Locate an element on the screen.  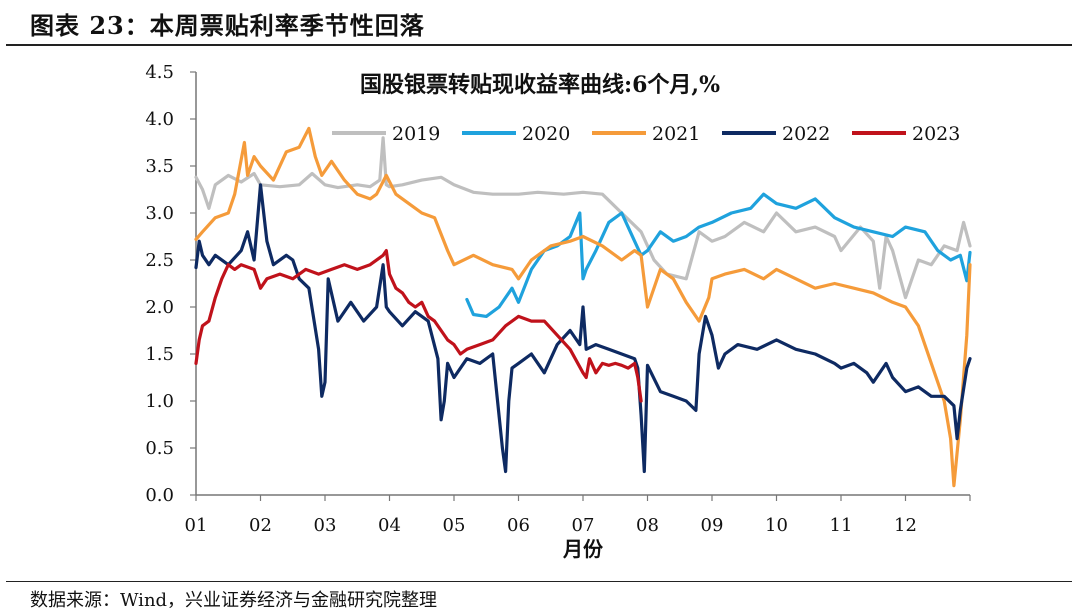
figure-title: 图表 23：本周票贴利率季节性回落 is located at coordinates (227, 25).